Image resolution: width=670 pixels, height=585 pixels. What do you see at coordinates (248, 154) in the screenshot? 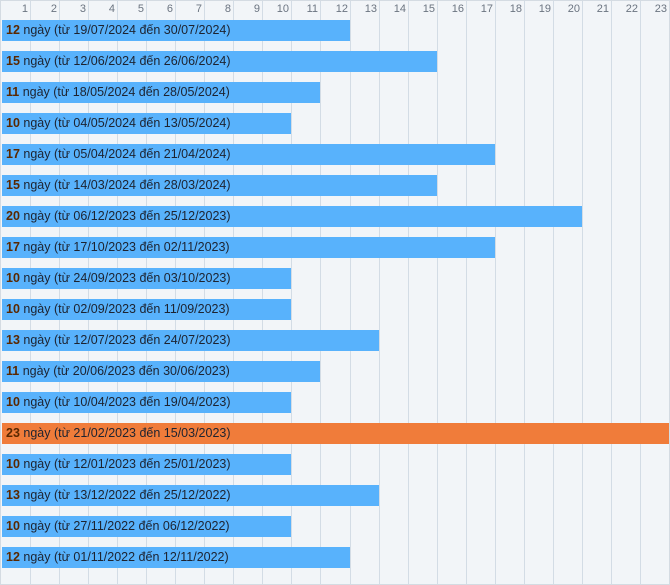
I see `bar: 17 ngày (từ 05/04/2024 đến 21/04/2024)` at bounding box center [248, 154].